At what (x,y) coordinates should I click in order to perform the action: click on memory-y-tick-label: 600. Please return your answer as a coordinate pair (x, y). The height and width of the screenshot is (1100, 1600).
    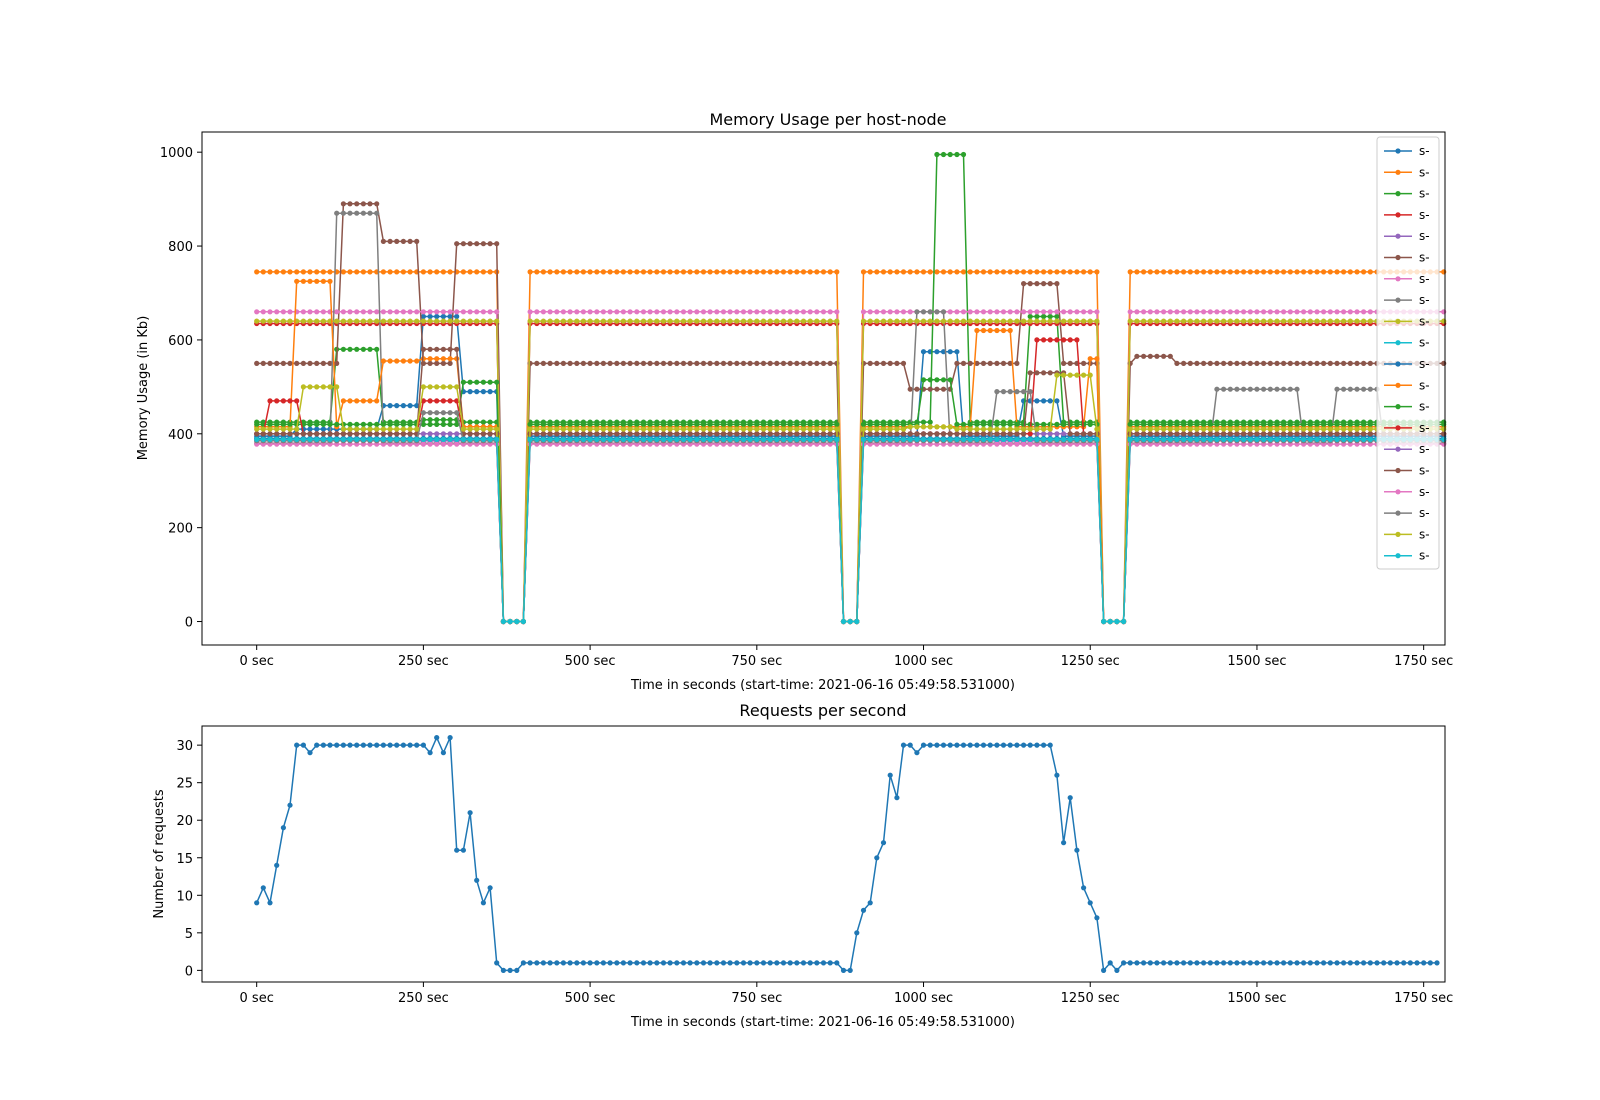
    Looking at the image, I should click on (180, 341).